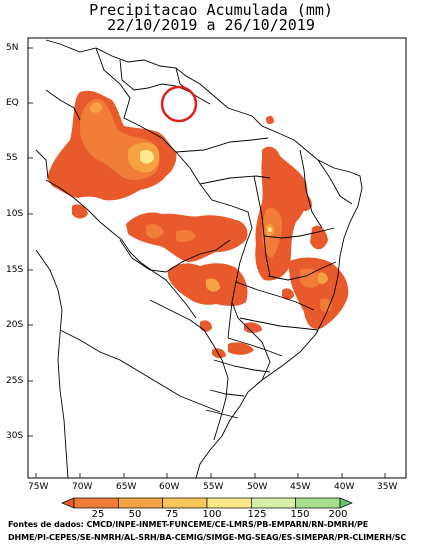 The width and height of the screenshot is (422, 556). What do you see at coordinates (387, 487) in the screenshot?
I see `lon-label: 35W` at bounding box center [387, 487].